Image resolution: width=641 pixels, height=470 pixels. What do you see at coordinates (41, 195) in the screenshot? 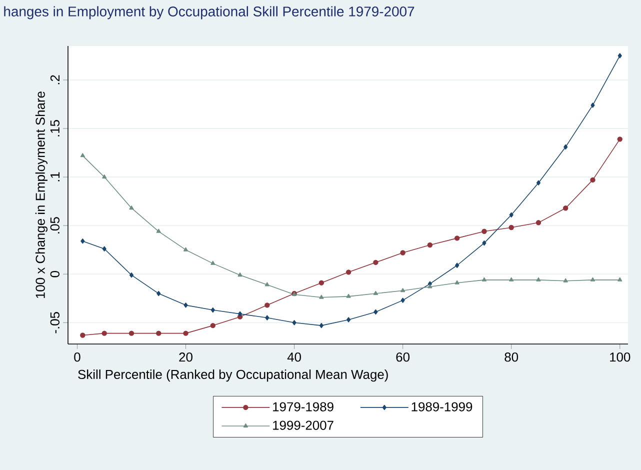
I see `y-axis-title: 100 x Change in Employment Share` at bounding box center [41, 195].